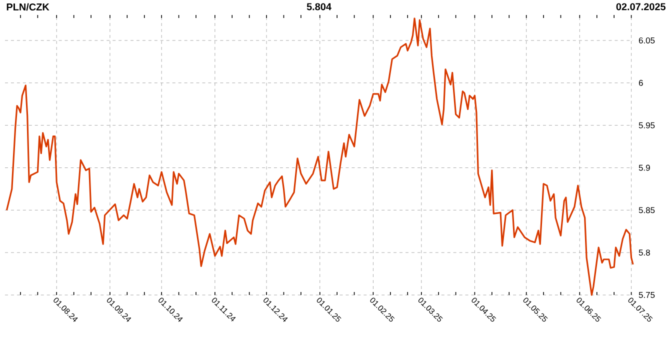  I want to click on text: 02.07.2025, so click(641, 6).